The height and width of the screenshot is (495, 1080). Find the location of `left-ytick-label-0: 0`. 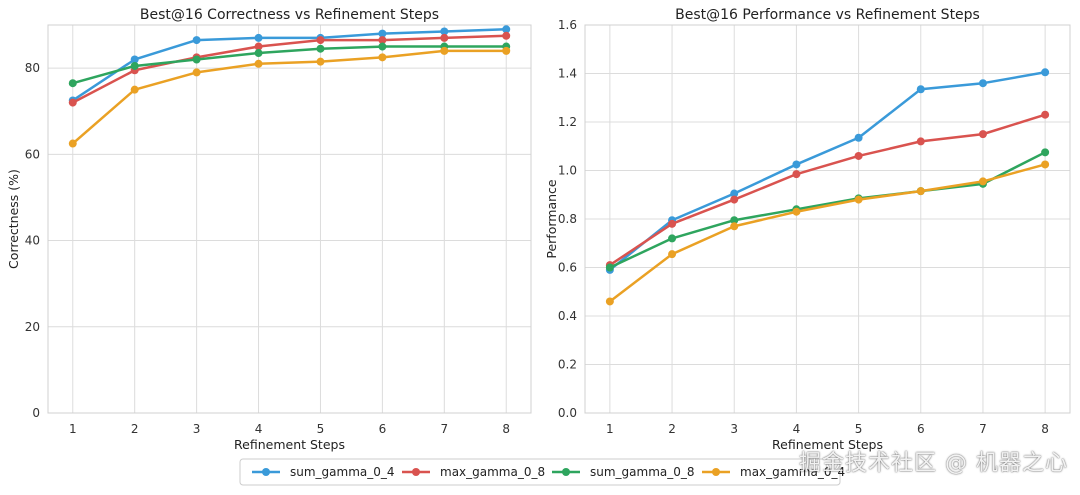

left-ytick-label-0: 0 is located at coordinates (36, 413).